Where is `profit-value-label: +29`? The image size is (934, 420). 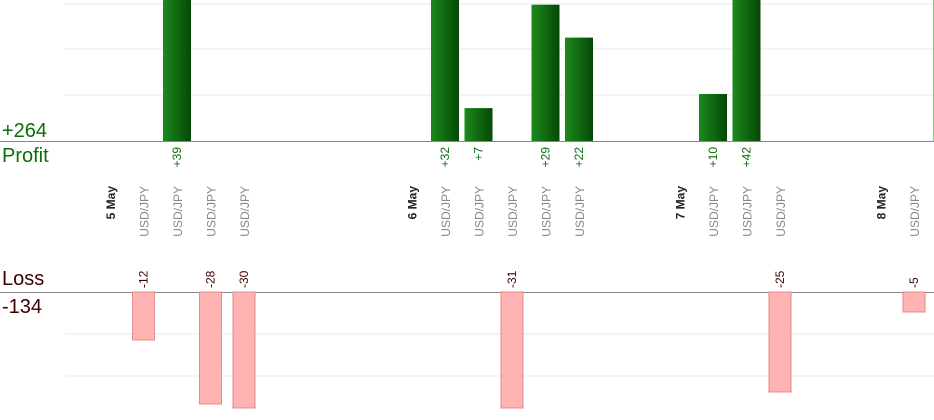 profit-value-label: +29 is located at coordinates (546, 157).